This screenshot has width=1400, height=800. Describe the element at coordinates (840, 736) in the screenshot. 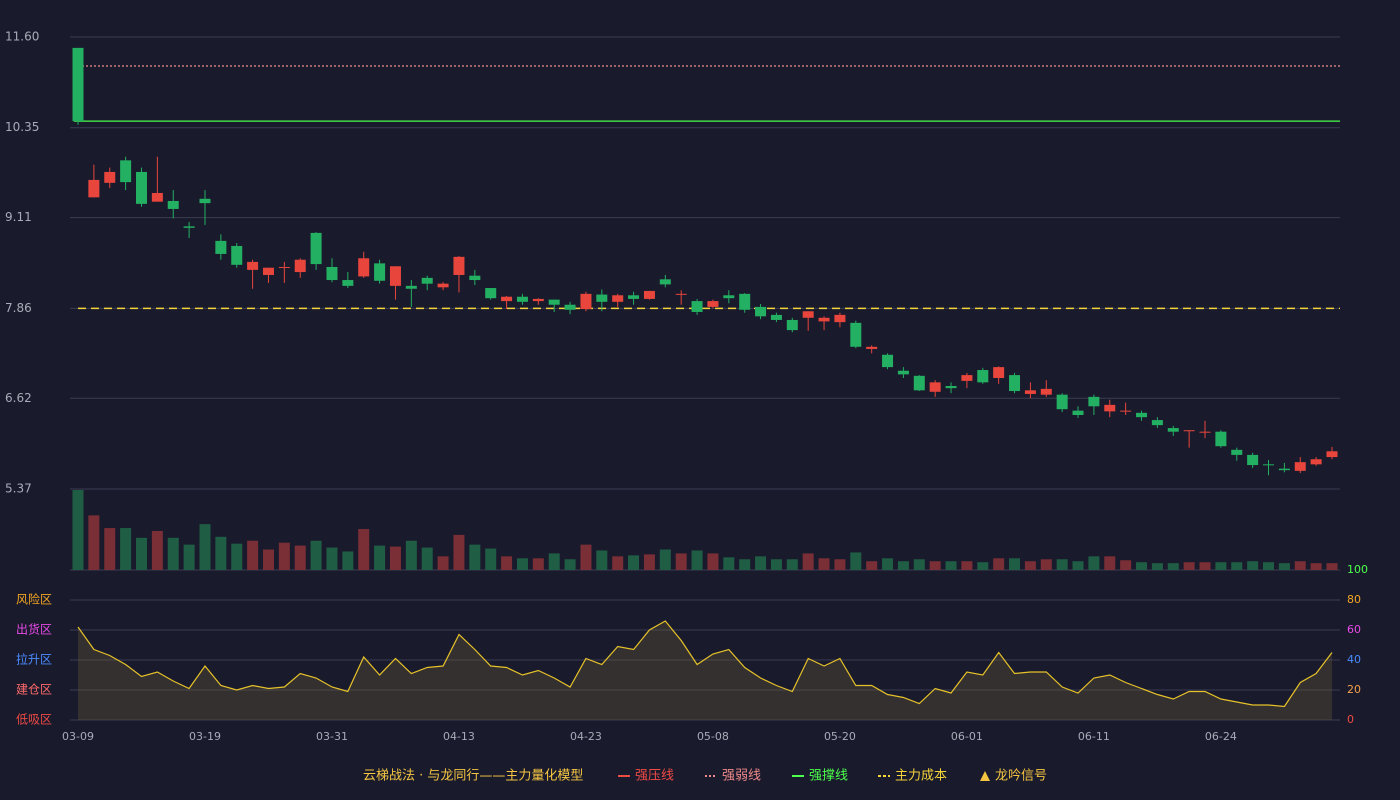

I see `x-tick-label: 05-20` at that location.